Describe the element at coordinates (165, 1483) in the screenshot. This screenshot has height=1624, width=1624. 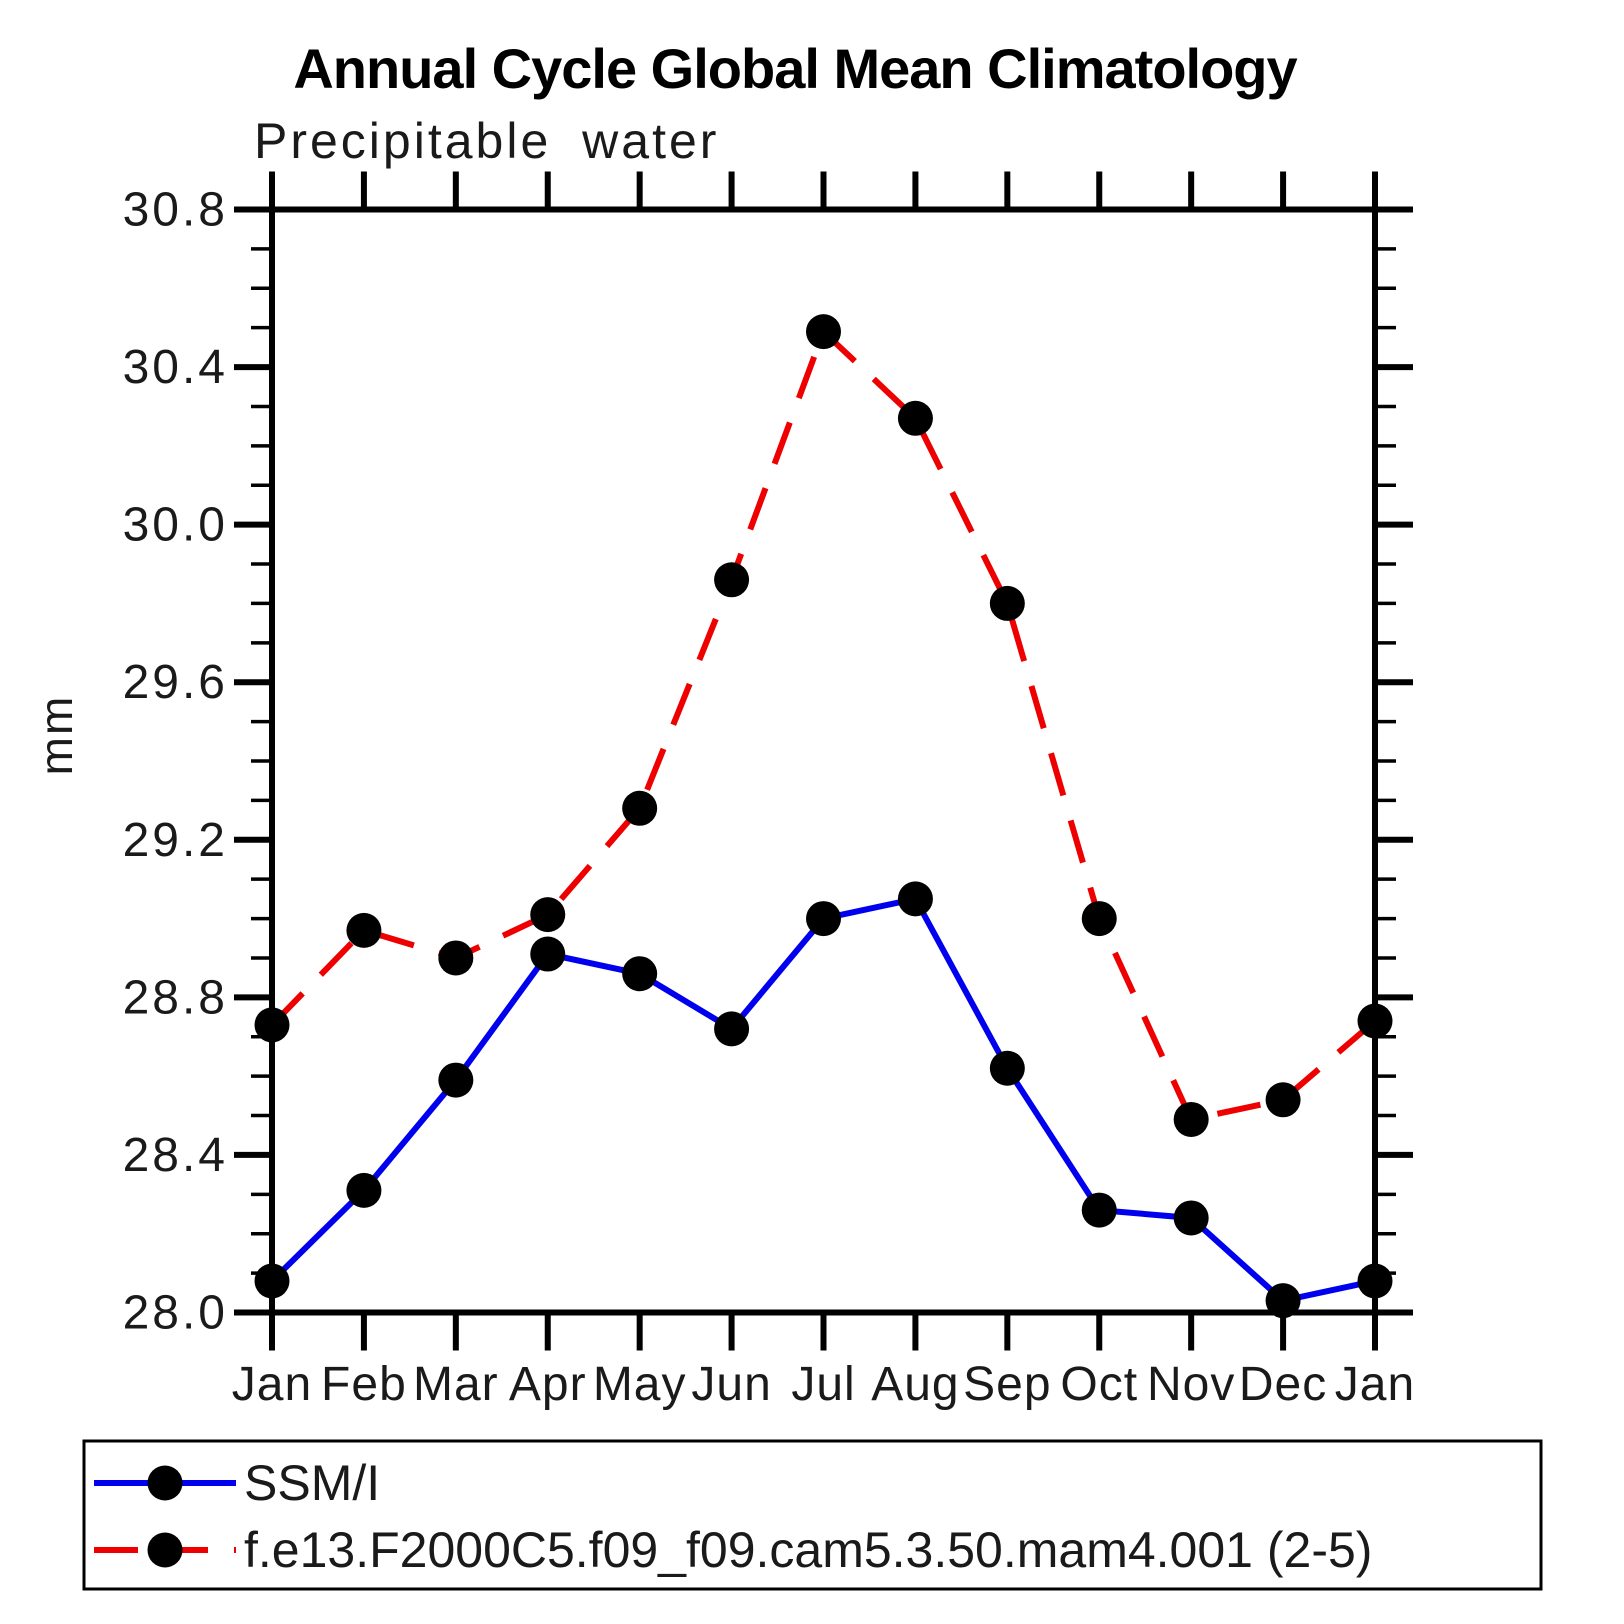
I see `legend-marker-ssmi` at that location.